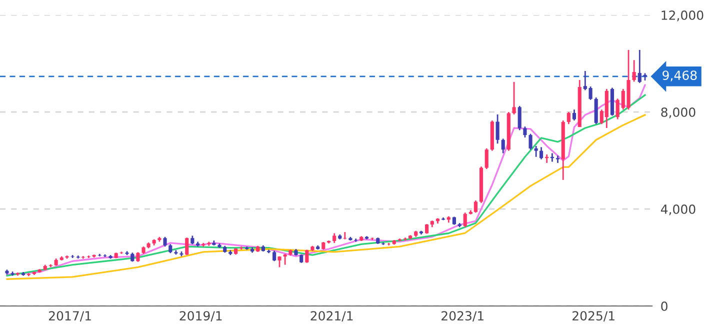 The width and height of the screenshot is (712, 336). I want to click on ref-line-label: 9,468, so click(679, 76).